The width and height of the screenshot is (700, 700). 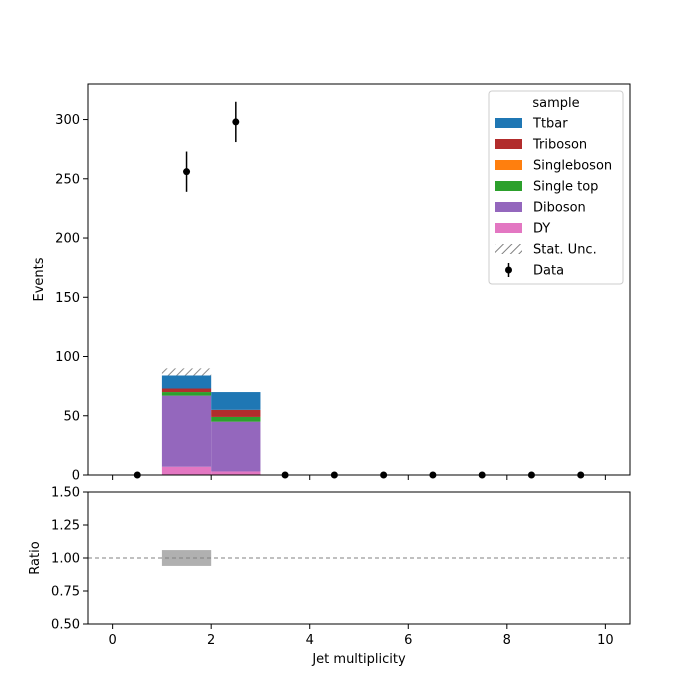 I want to click on stacked-bars, so click(x=211, y=425).